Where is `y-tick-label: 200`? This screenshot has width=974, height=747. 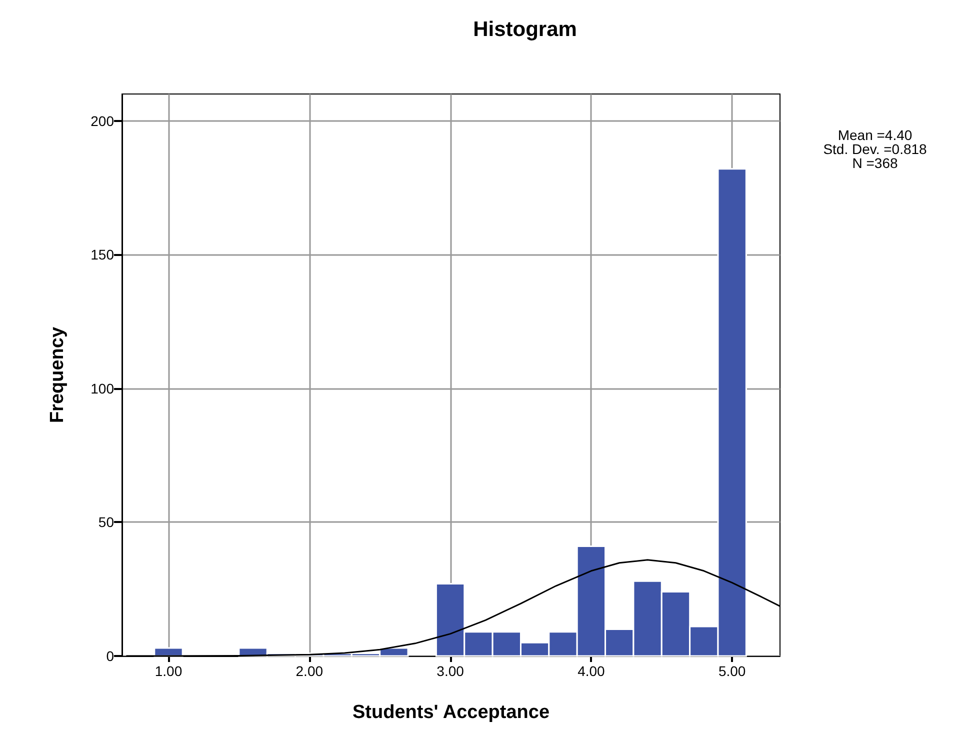
y-tick-label: 200 is located at coordinates (102, 120).